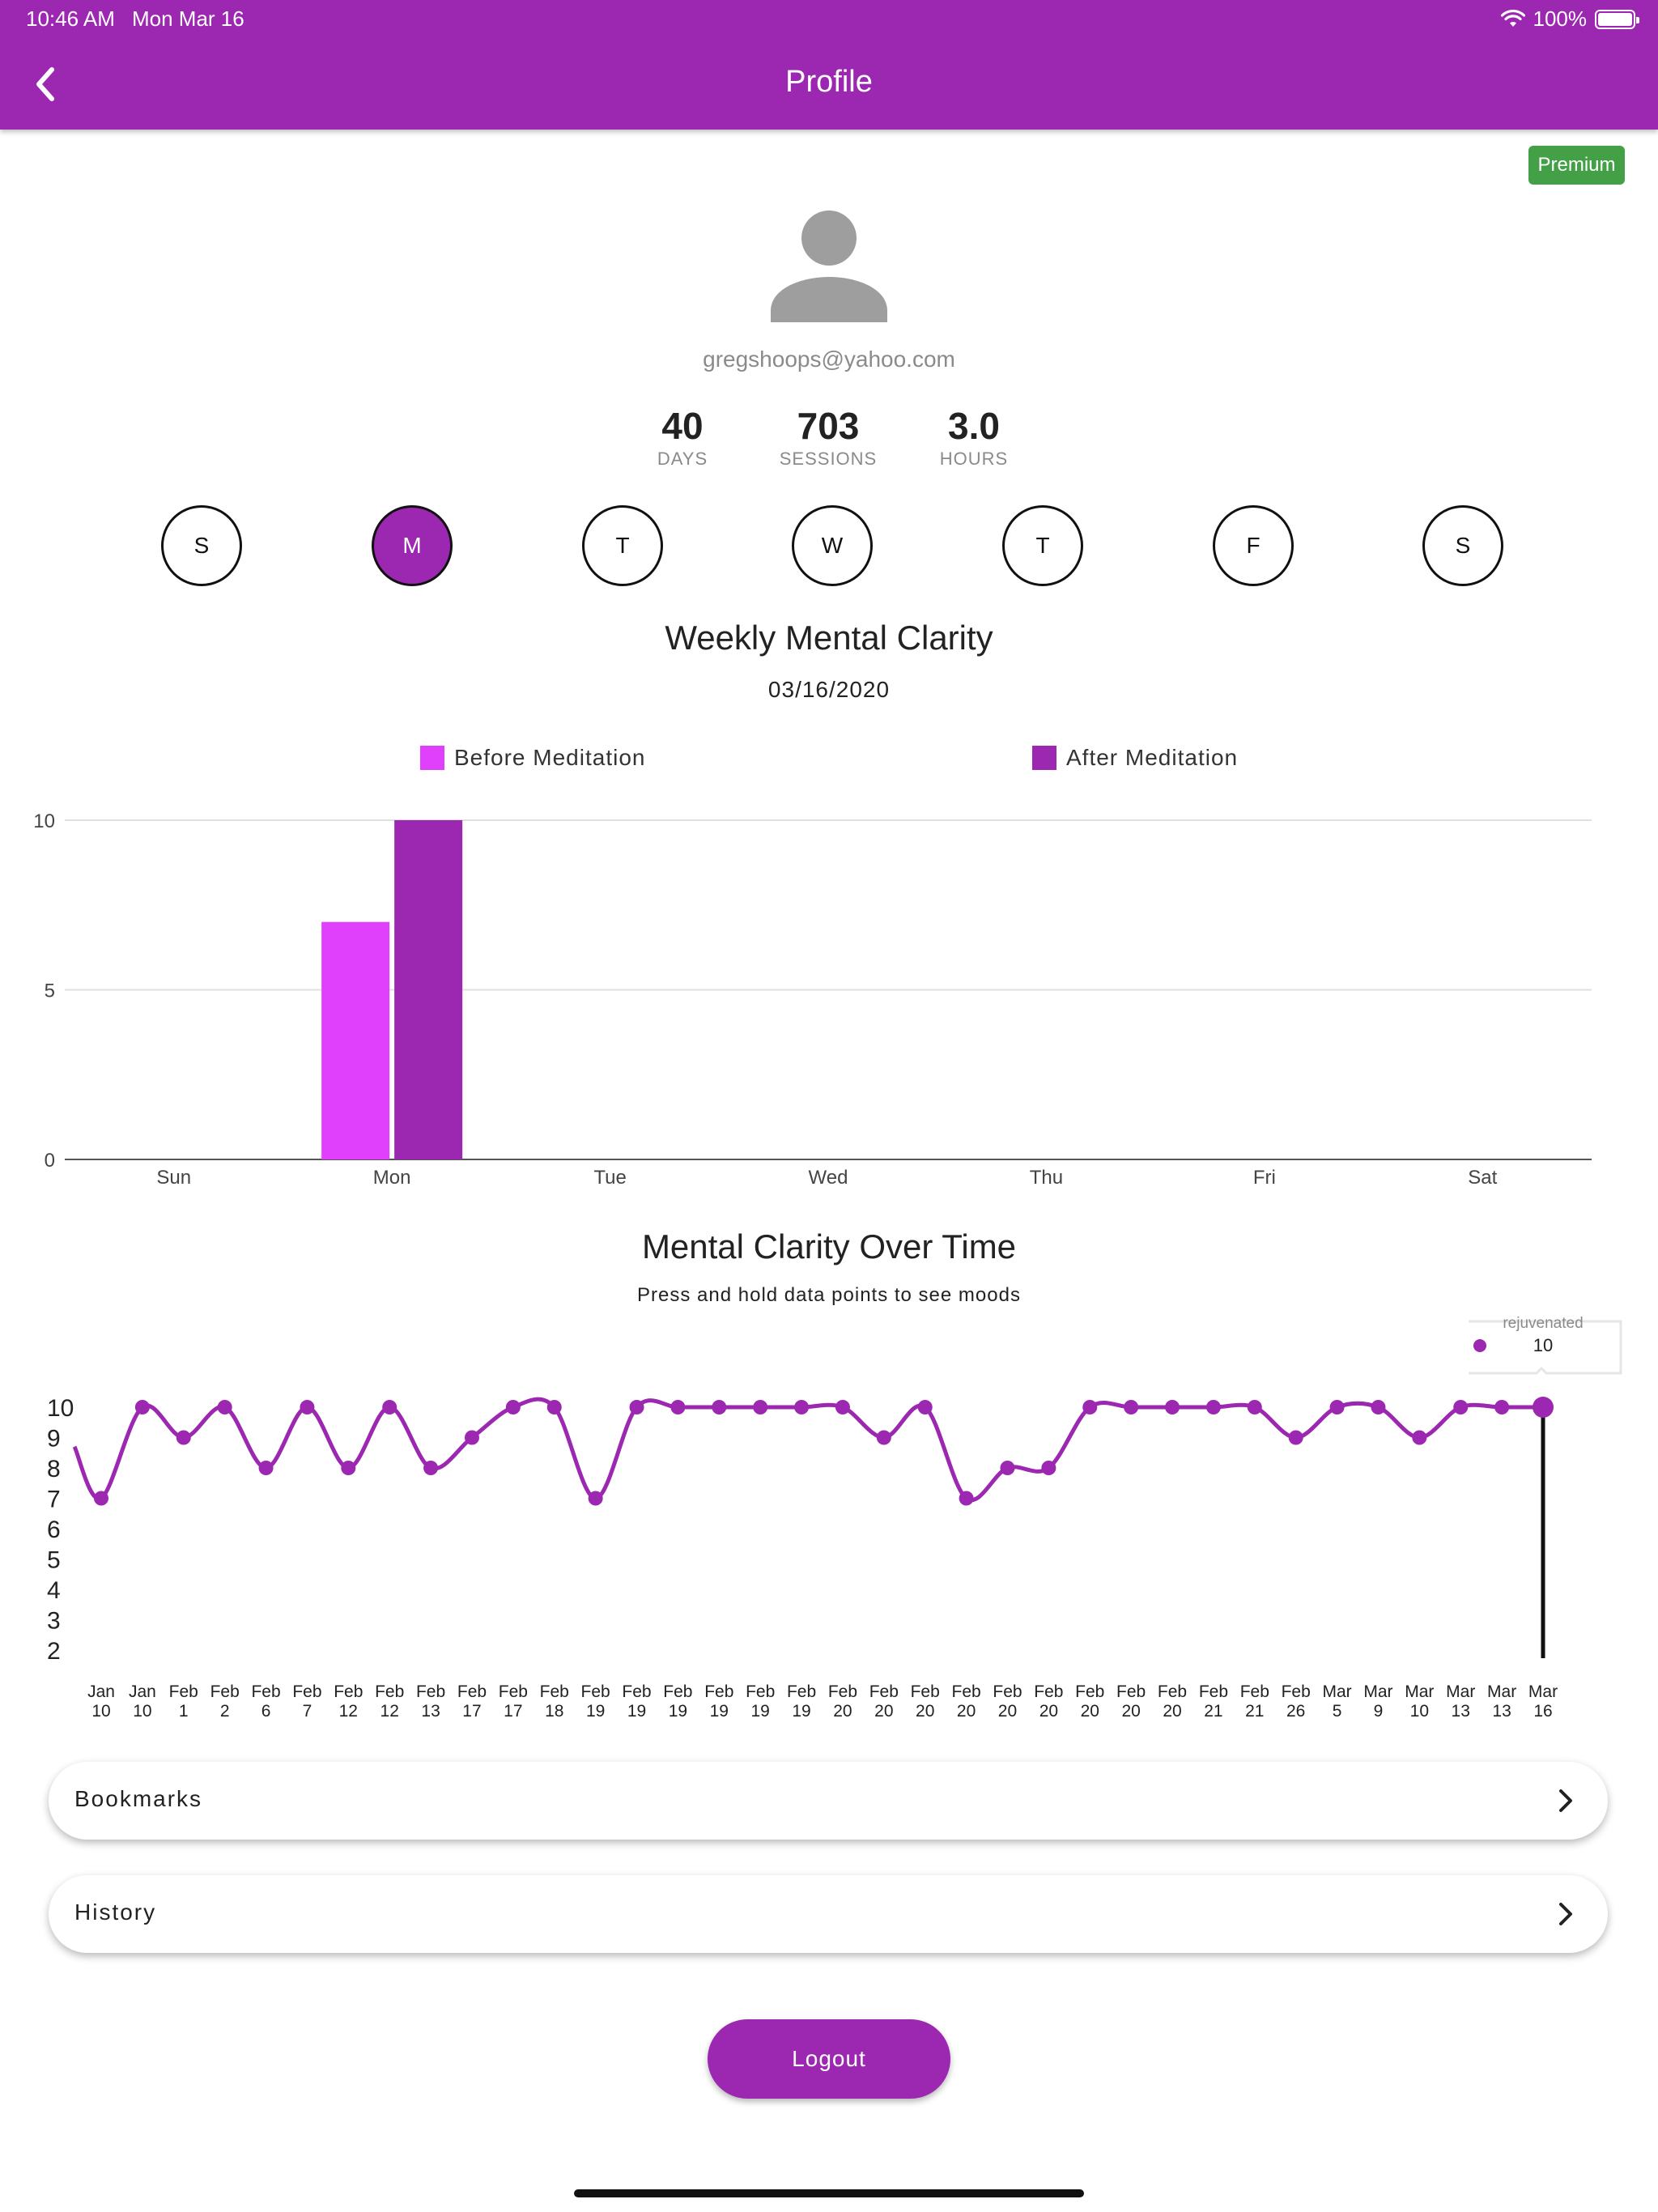 The height and width of the screenshot is (2212, 1658). Describe the element at coordinates (1253, 545) in the screenshot. I see `day-circle-friday: F` at that location.